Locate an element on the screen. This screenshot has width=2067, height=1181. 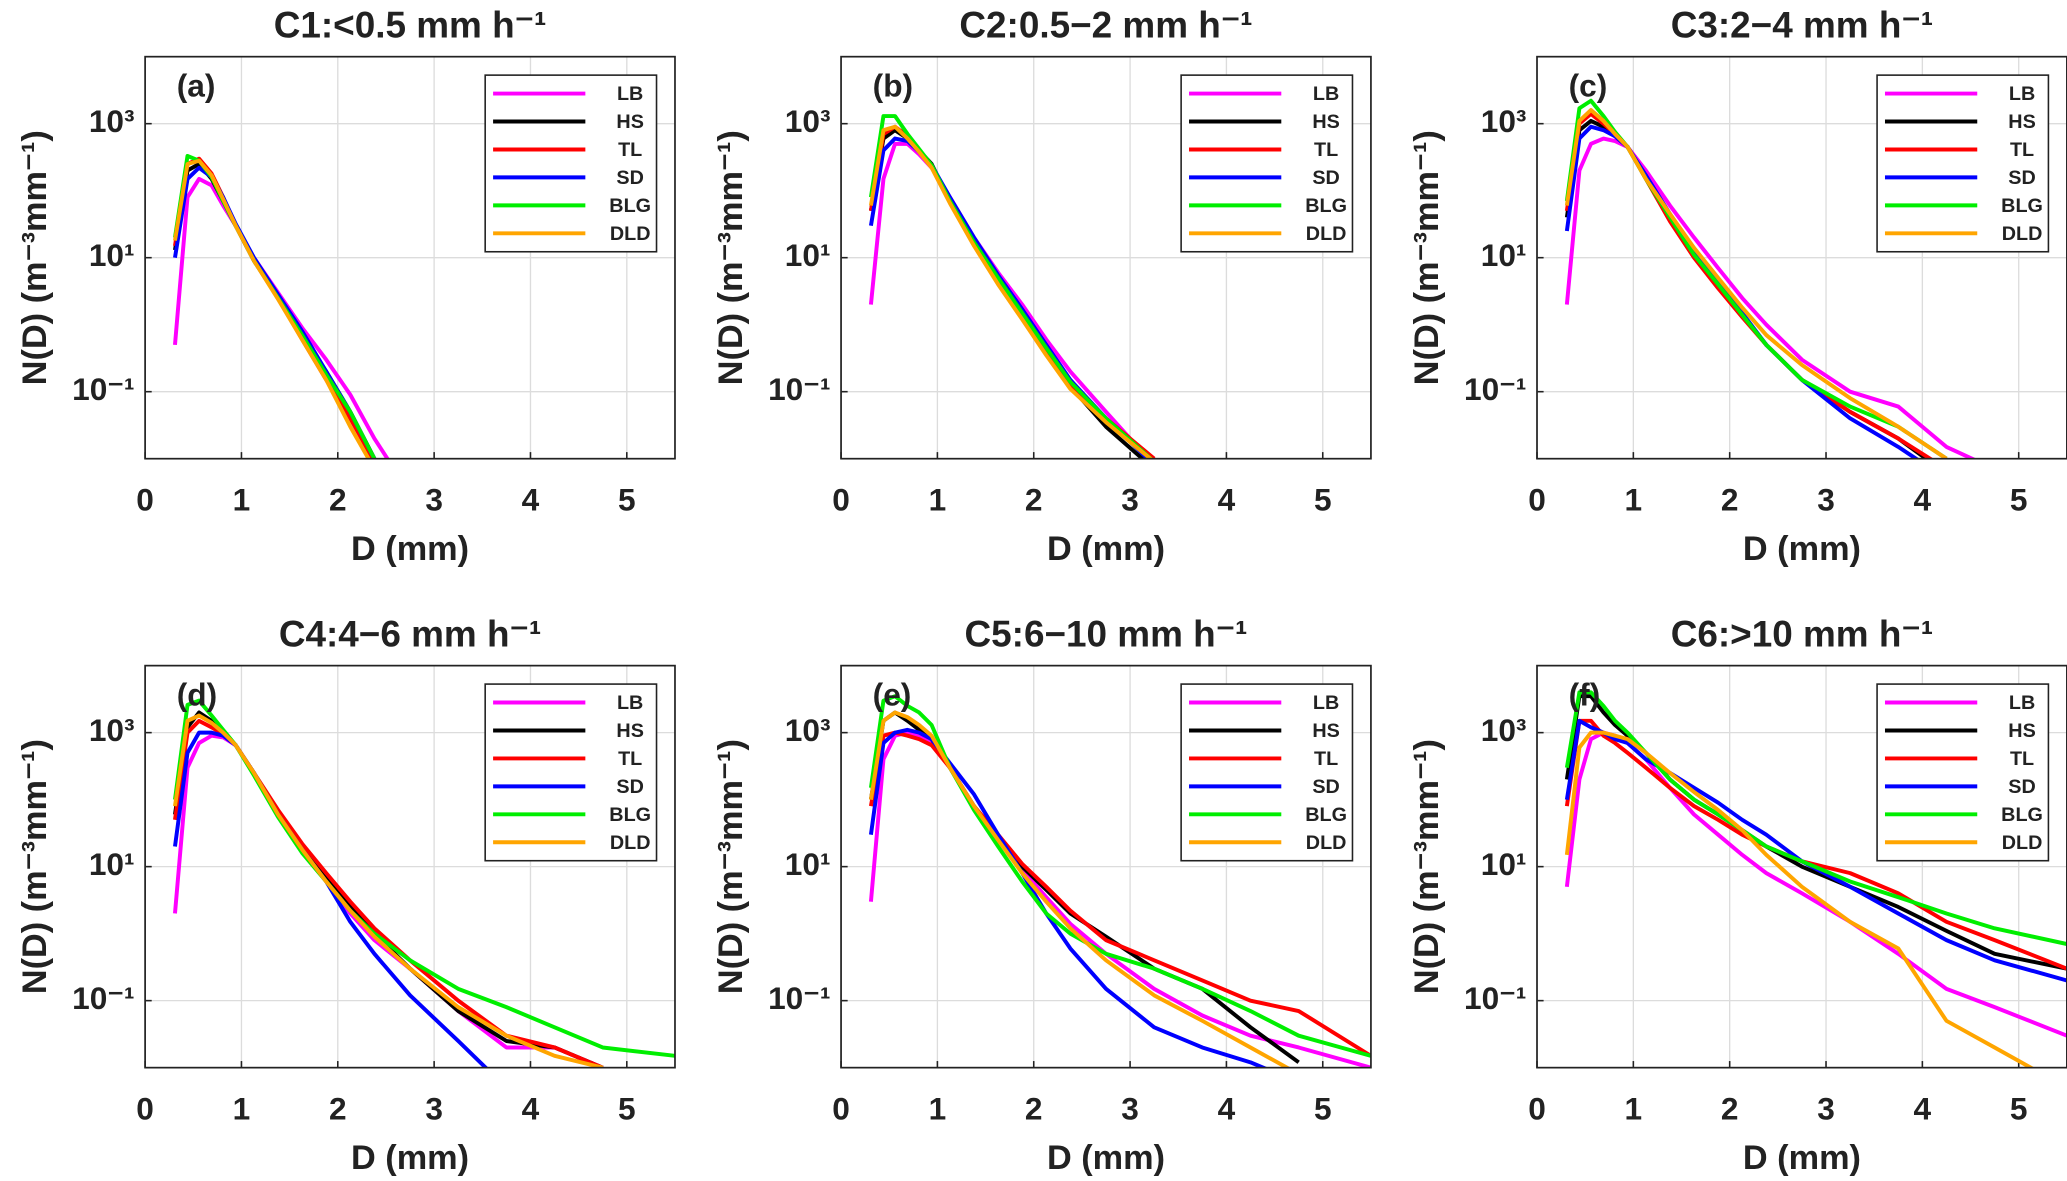
chart-title: C3:2−4 mm h⁻¹ is located at coordinates (1802, 24).